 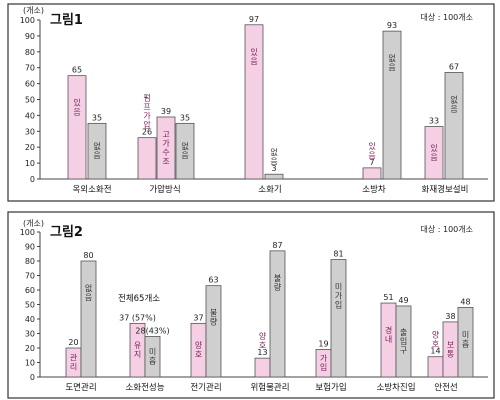 I want to click on chart2-category-label: 위험물관리, so click(x=269, y=387).